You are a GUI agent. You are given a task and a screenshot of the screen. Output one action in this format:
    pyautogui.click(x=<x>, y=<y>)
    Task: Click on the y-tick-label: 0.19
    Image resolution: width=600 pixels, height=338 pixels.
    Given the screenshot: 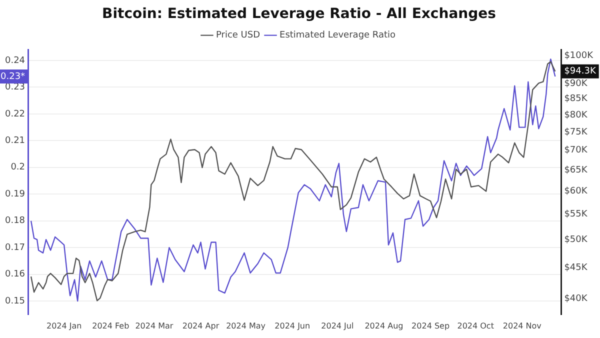 What is the action you would take?
    pyautogui.click(x=15, y=194)
    